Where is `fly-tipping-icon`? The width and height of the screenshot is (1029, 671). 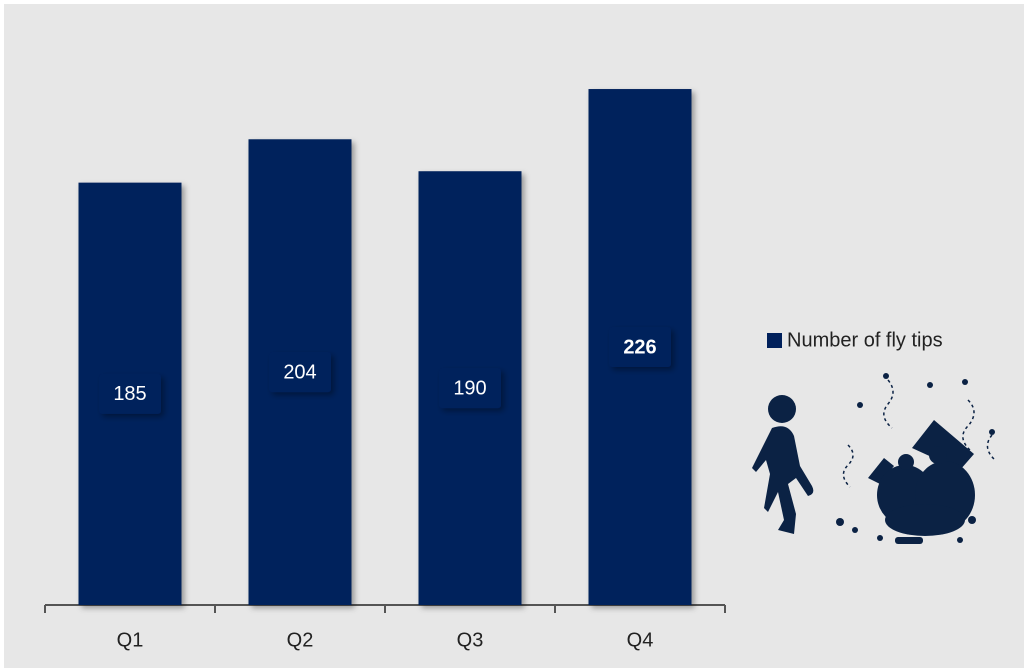
fly-tipping-icon is located at coordinates (873, 458).